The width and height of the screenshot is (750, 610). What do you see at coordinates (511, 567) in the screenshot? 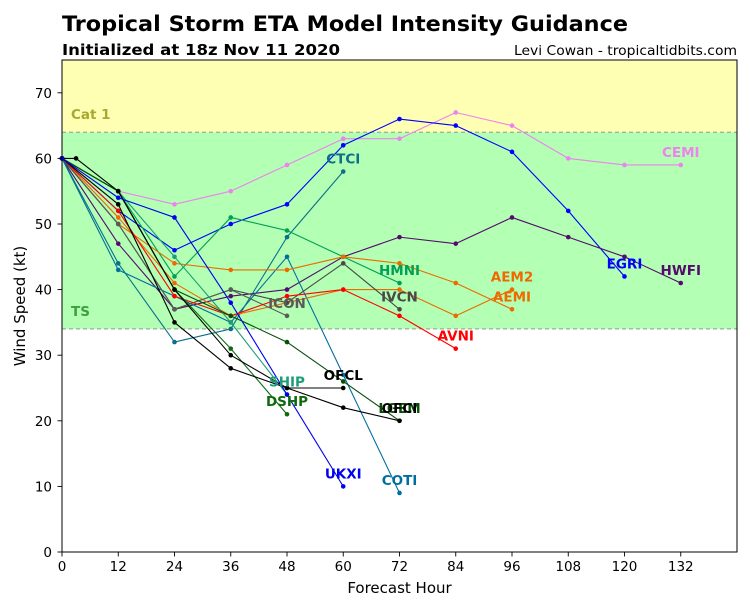
I see `x-tick-label-96: 96` at bounding box center [511, 567].